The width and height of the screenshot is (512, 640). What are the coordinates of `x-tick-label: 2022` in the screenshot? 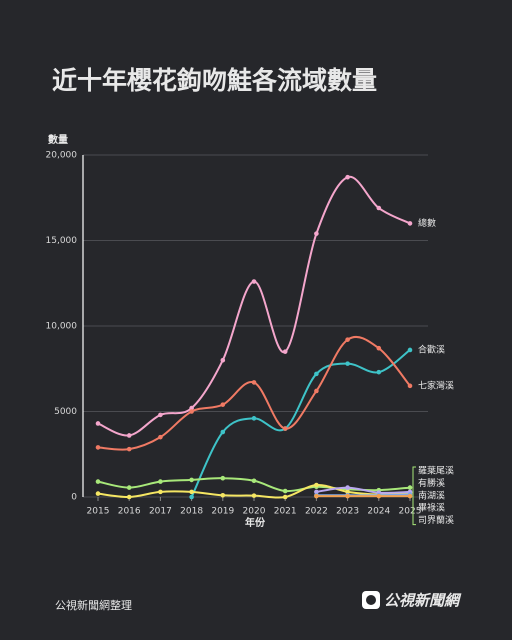 It's located at (316, 512).